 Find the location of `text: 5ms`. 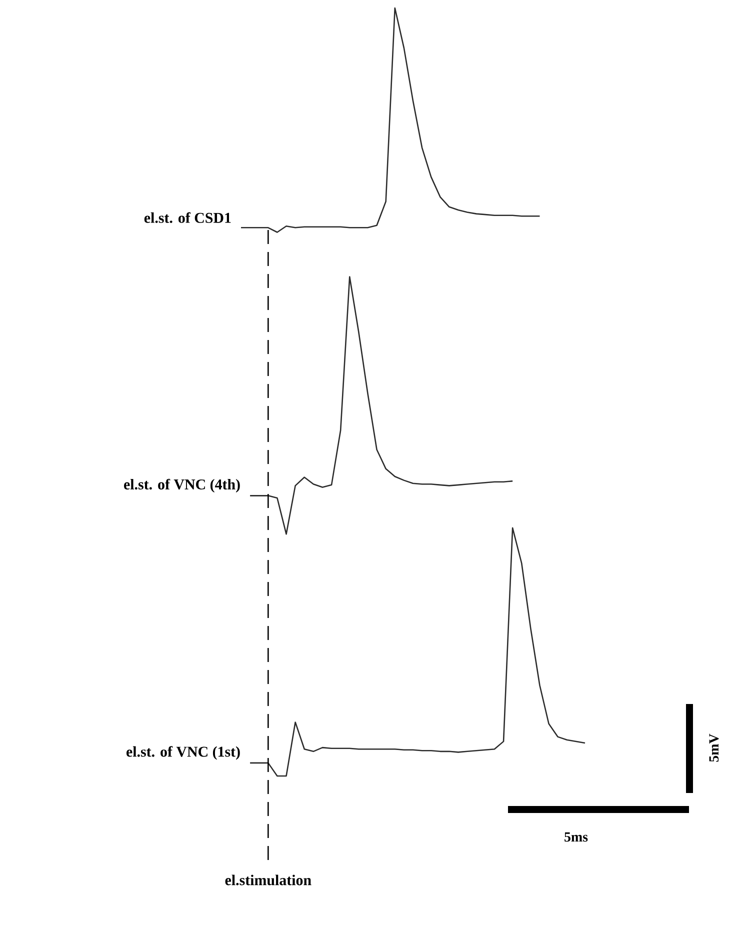

text: 5ms is located at coordinates (576, 837).